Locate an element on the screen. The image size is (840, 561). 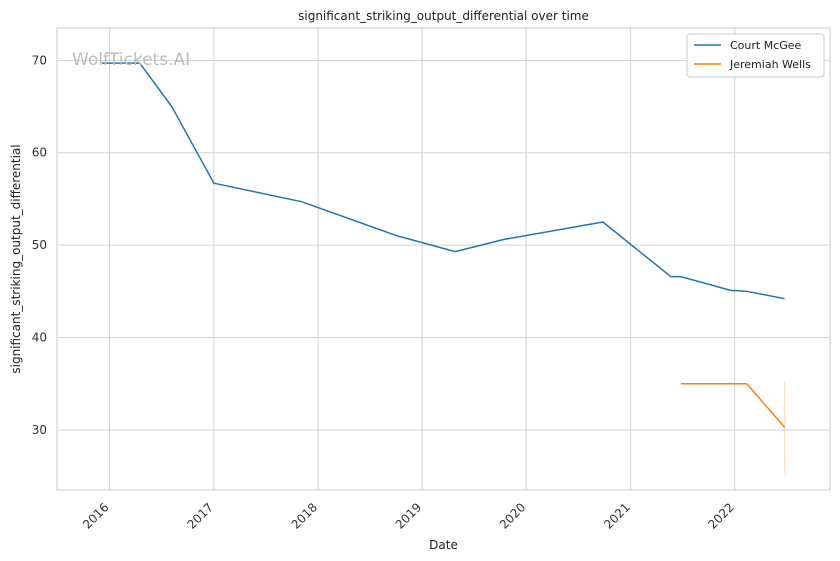
legend-label-court-mcgee: Court McGee is located at coordinates (766, 45).